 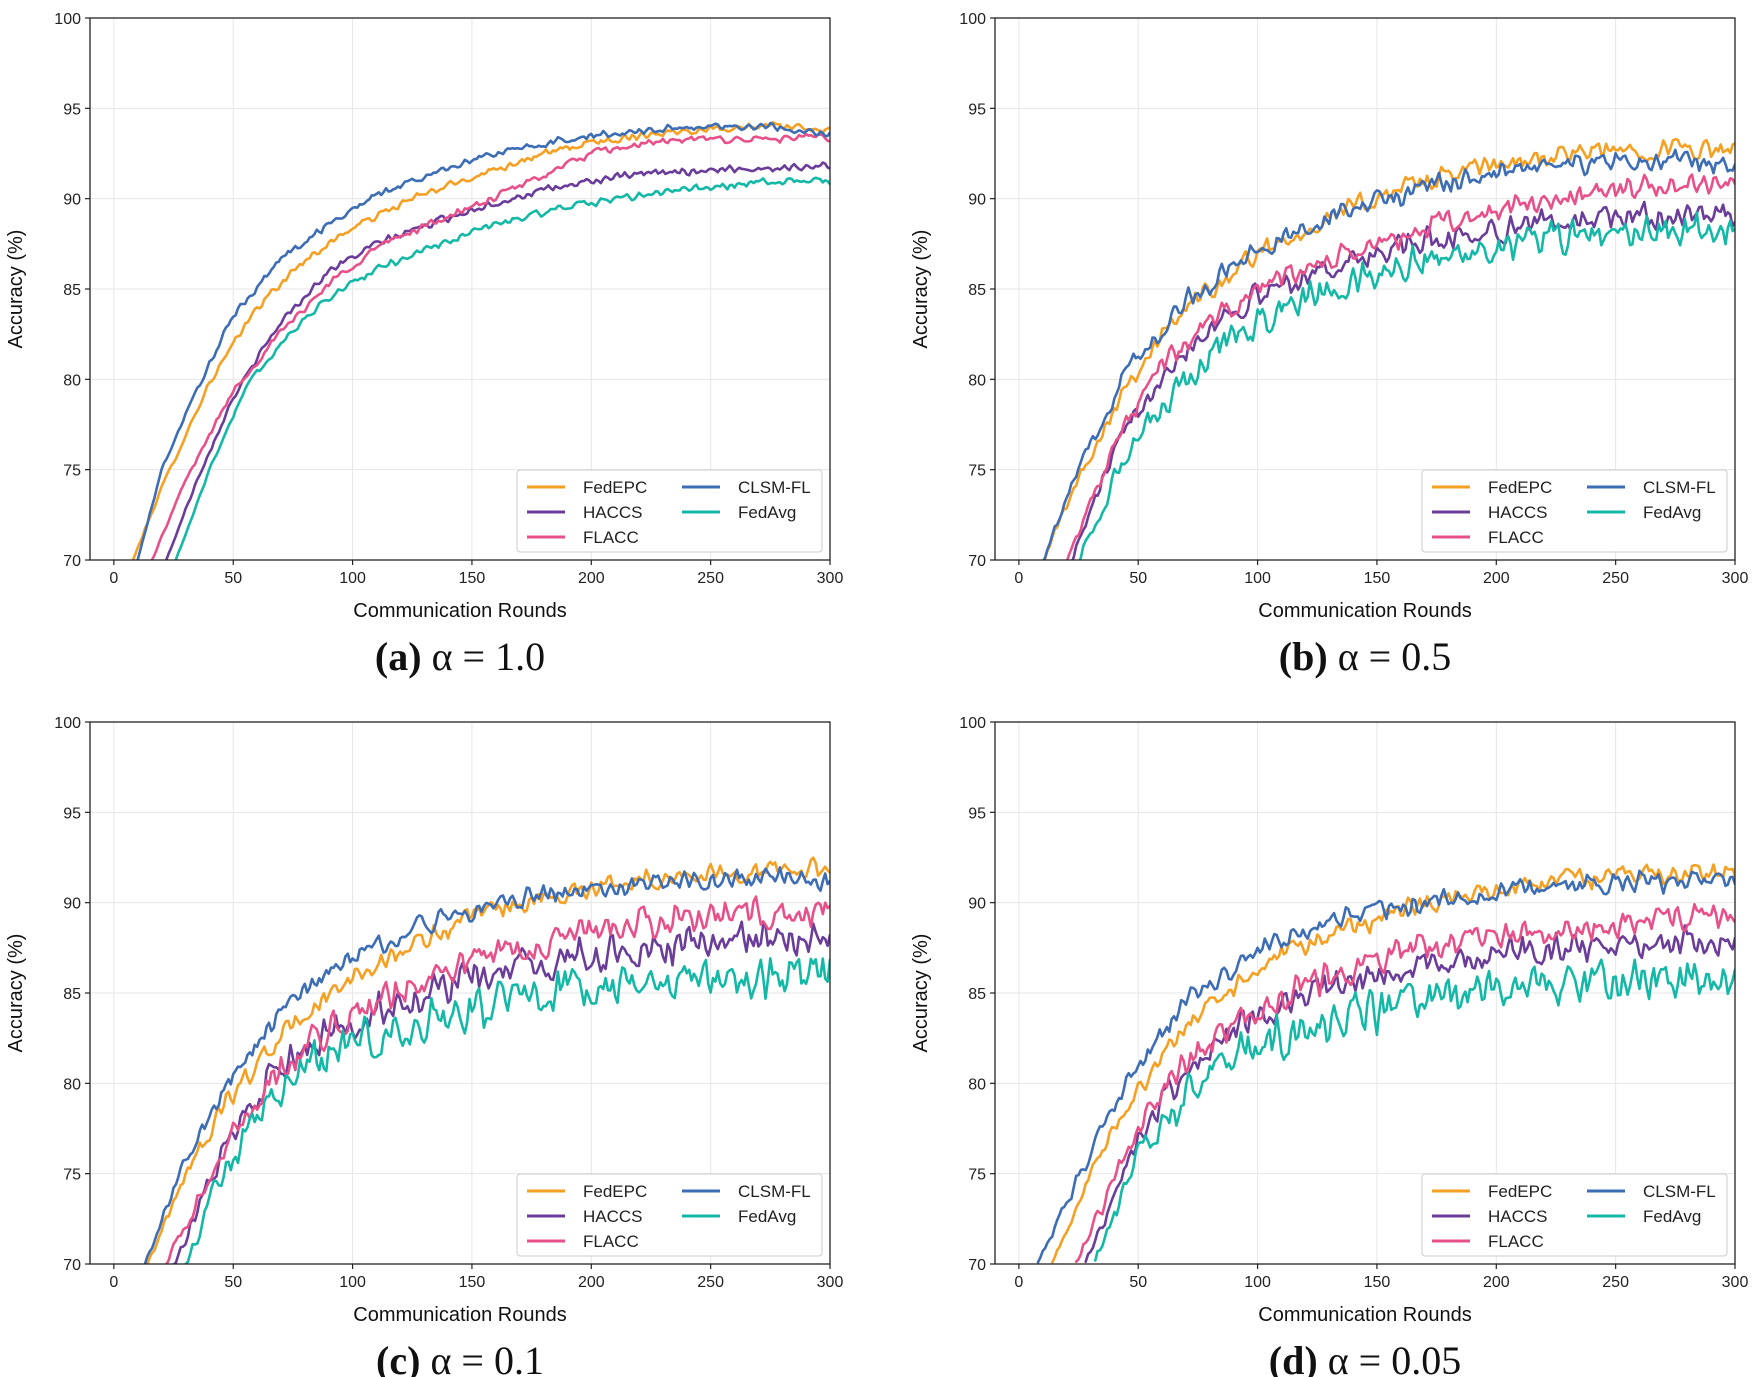 I want to click on panel-caption: (b) α = 0.5, so click(x=1365, y=656).